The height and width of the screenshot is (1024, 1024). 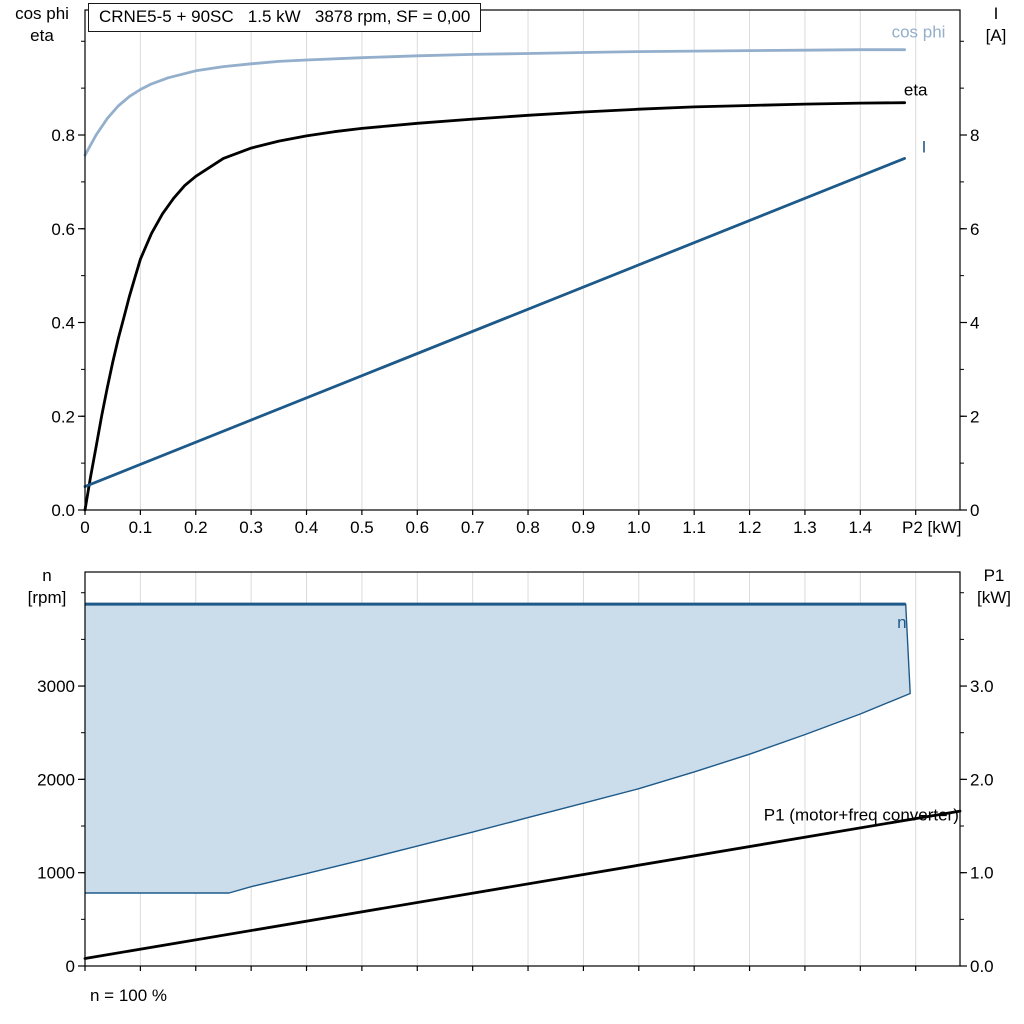 What do you see at coordinates (47, 597) in the screenshot?
I see `axis-title-speed-unit: [rpm]` at bounding box center [47, 597].